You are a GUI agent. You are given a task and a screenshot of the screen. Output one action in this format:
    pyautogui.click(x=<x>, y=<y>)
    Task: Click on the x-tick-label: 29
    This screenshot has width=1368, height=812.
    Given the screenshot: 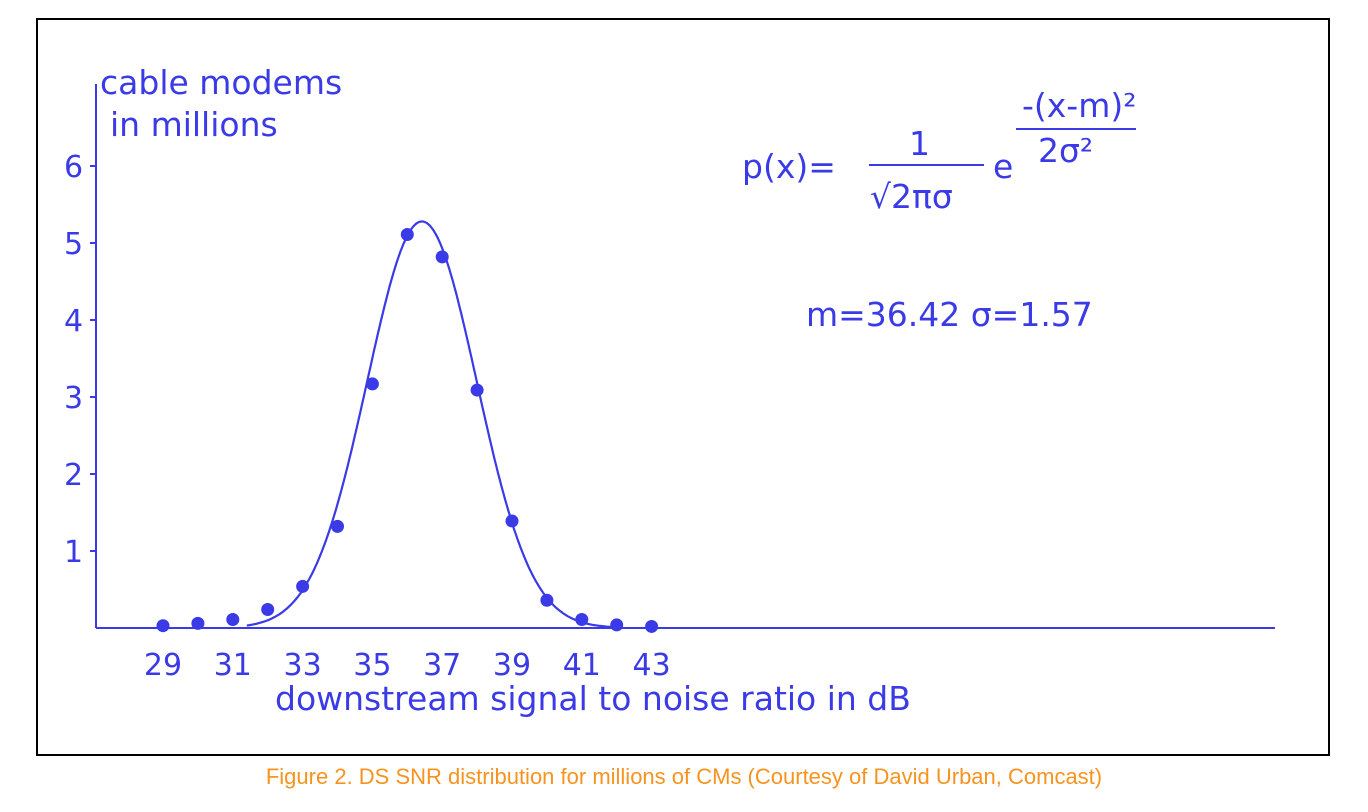 What is the action you would take?
    pyautogui.click(x=163, y=665)
    